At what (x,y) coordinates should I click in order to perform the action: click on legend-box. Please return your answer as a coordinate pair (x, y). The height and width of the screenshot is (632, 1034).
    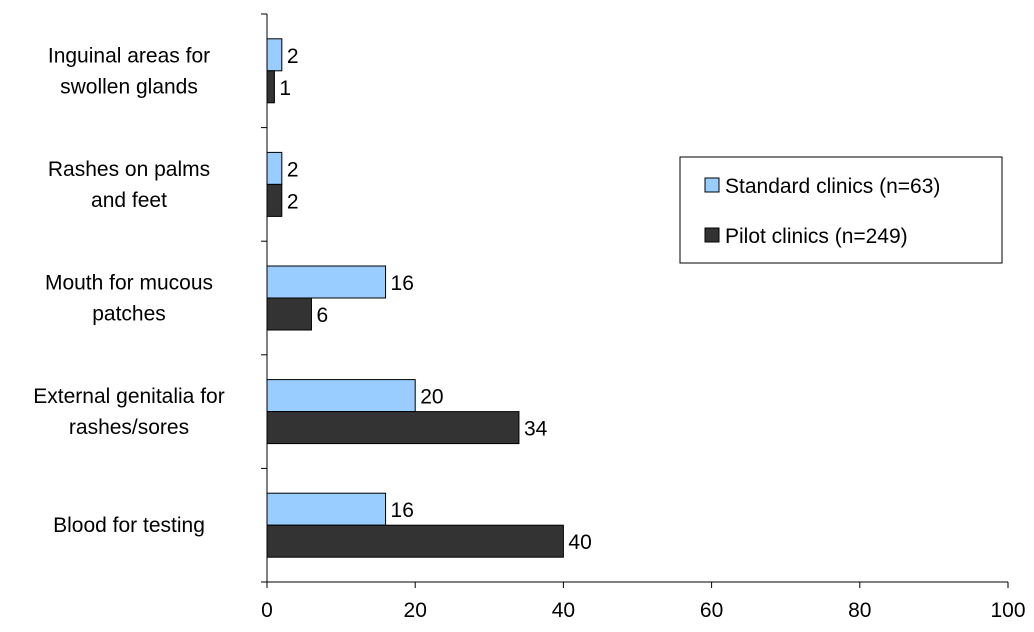
    Looking at the image, I should click on (841, 210).